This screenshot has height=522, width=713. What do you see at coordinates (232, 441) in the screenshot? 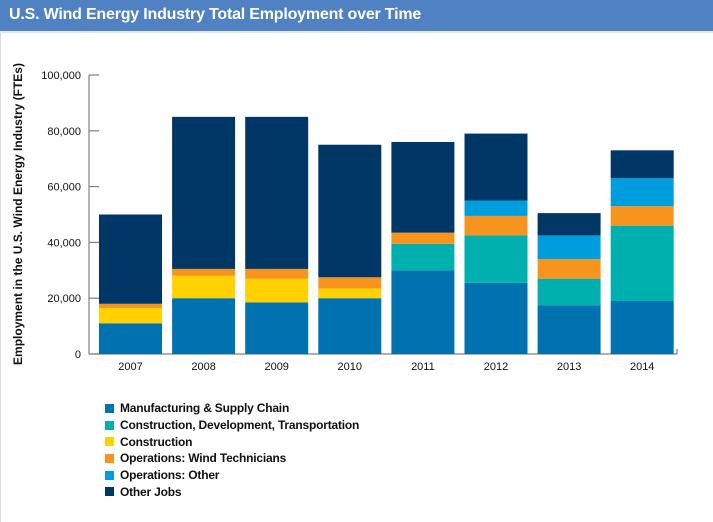
I see `legend-item: Construction` at bounding box center [232, 441].